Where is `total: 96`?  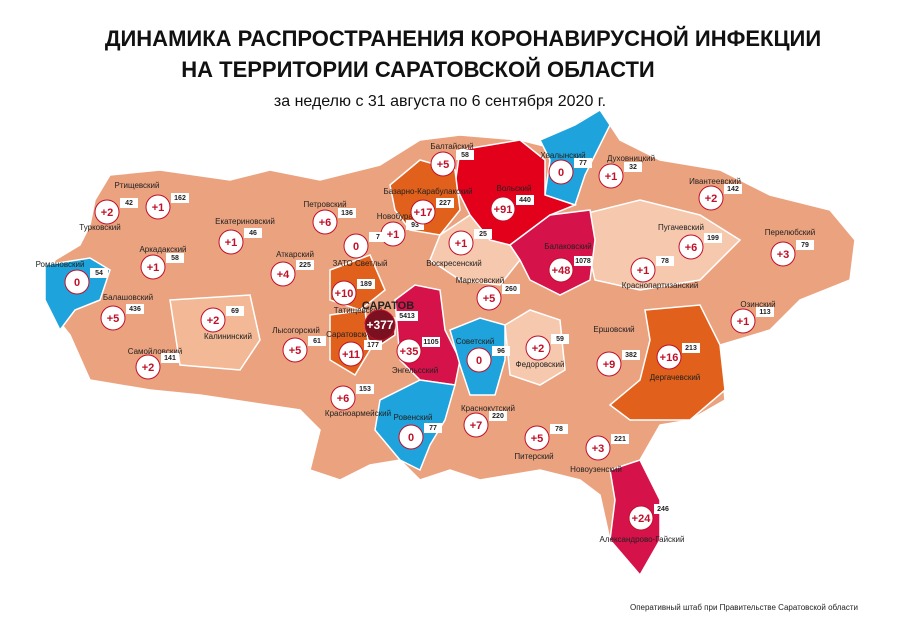
total: 96 is located at coordinates (501, 351).